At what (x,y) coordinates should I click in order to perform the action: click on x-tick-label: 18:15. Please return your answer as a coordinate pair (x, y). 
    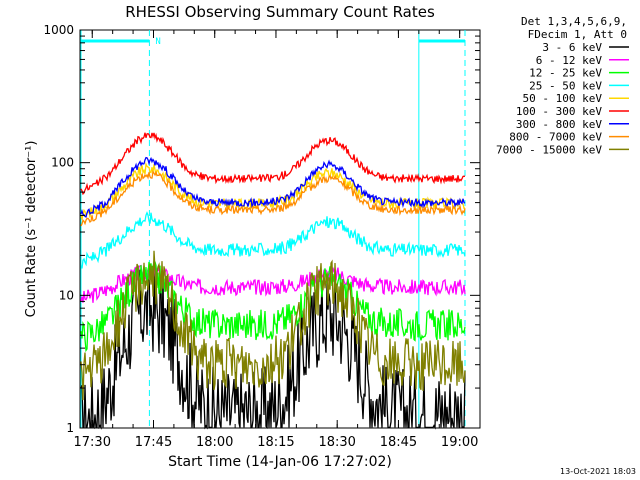
    Looking at the image, I should click on (275, 442).